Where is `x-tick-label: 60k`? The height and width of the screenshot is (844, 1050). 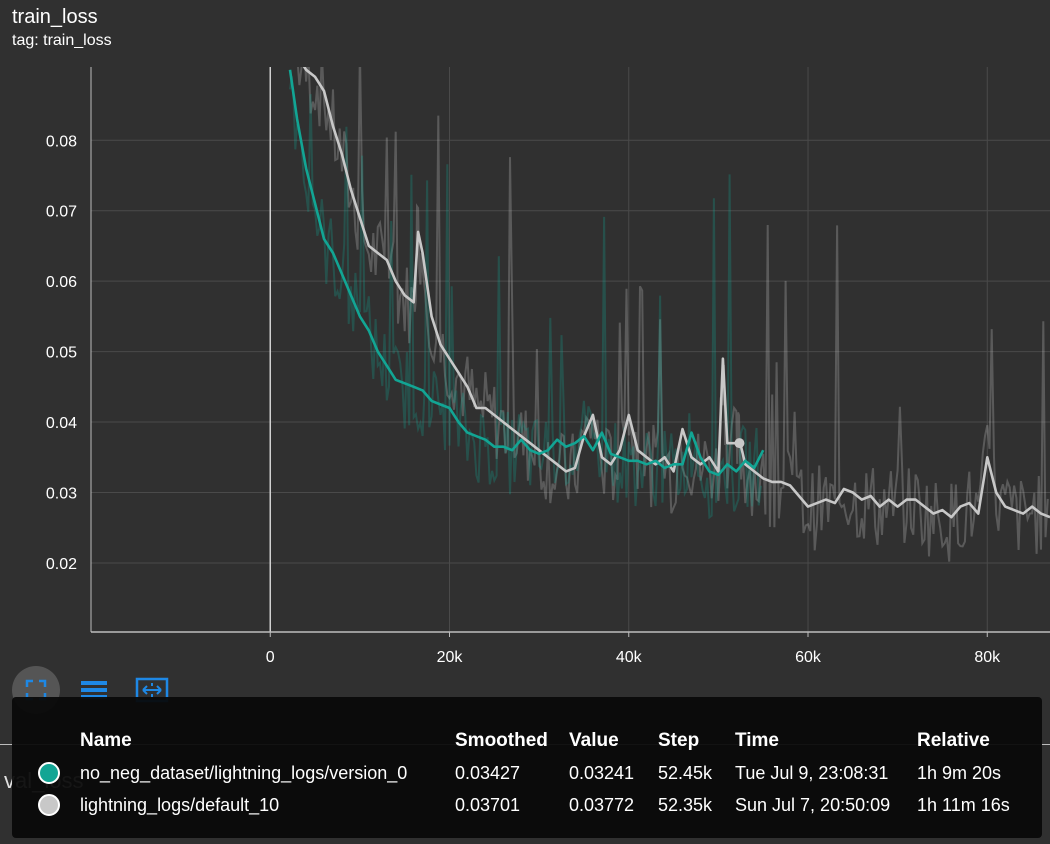
x-tick-label: 60k is located at coordinates (808, 657).